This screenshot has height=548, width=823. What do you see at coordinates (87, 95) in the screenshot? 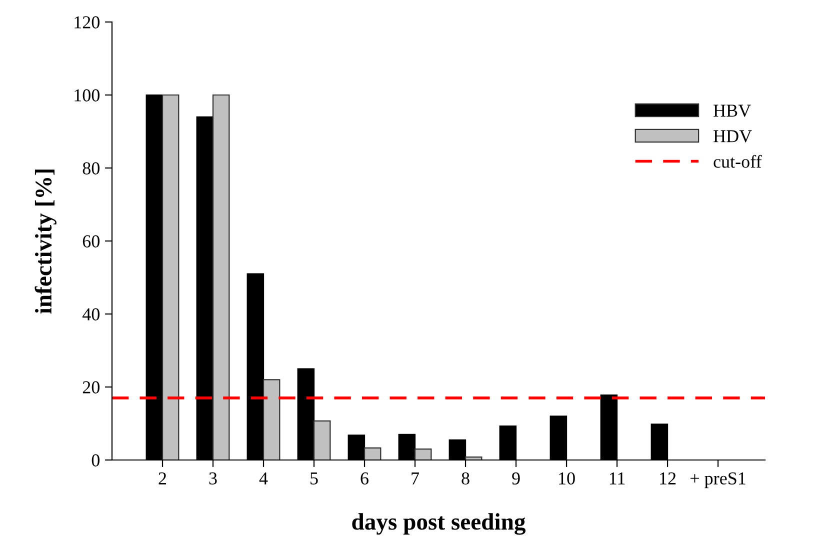
I see `y-tick-label: 100` at bounding box center [87, 95].